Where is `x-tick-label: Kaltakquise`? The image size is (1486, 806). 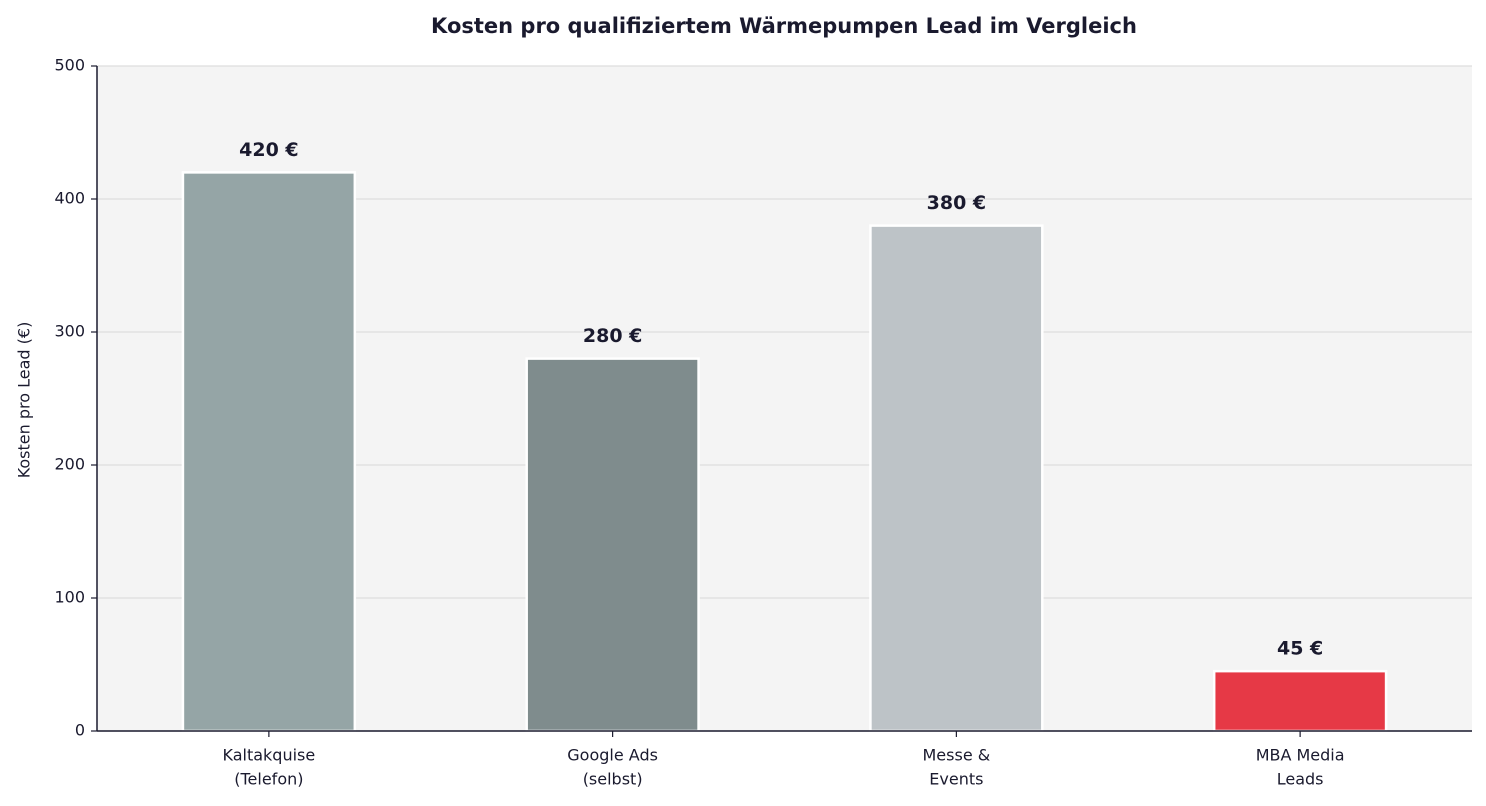
x-tick-label: Kaltakquise is located at coordinates (269, 755).